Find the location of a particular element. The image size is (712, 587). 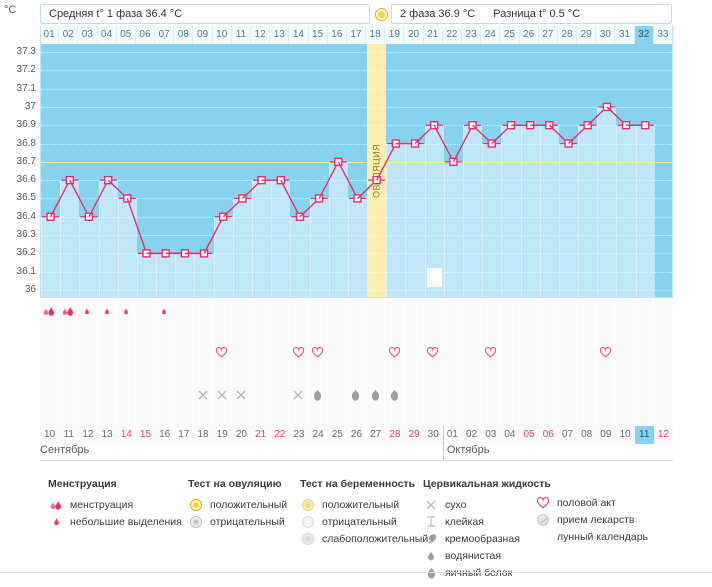

cycle-day-15: 15 is located at coordinates (318, 35).